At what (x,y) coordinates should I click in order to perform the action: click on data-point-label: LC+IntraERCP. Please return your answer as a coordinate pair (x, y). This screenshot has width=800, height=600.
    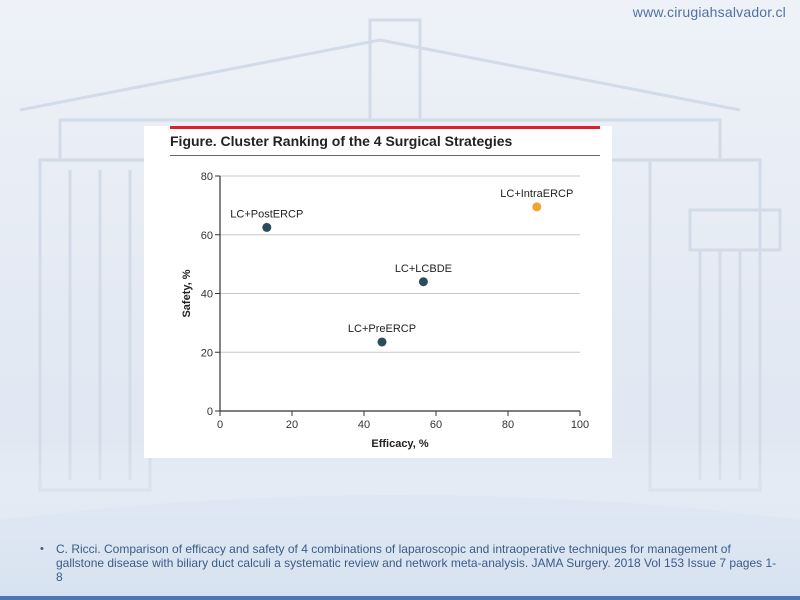
    Looking at the image, I should click on (536, 194).